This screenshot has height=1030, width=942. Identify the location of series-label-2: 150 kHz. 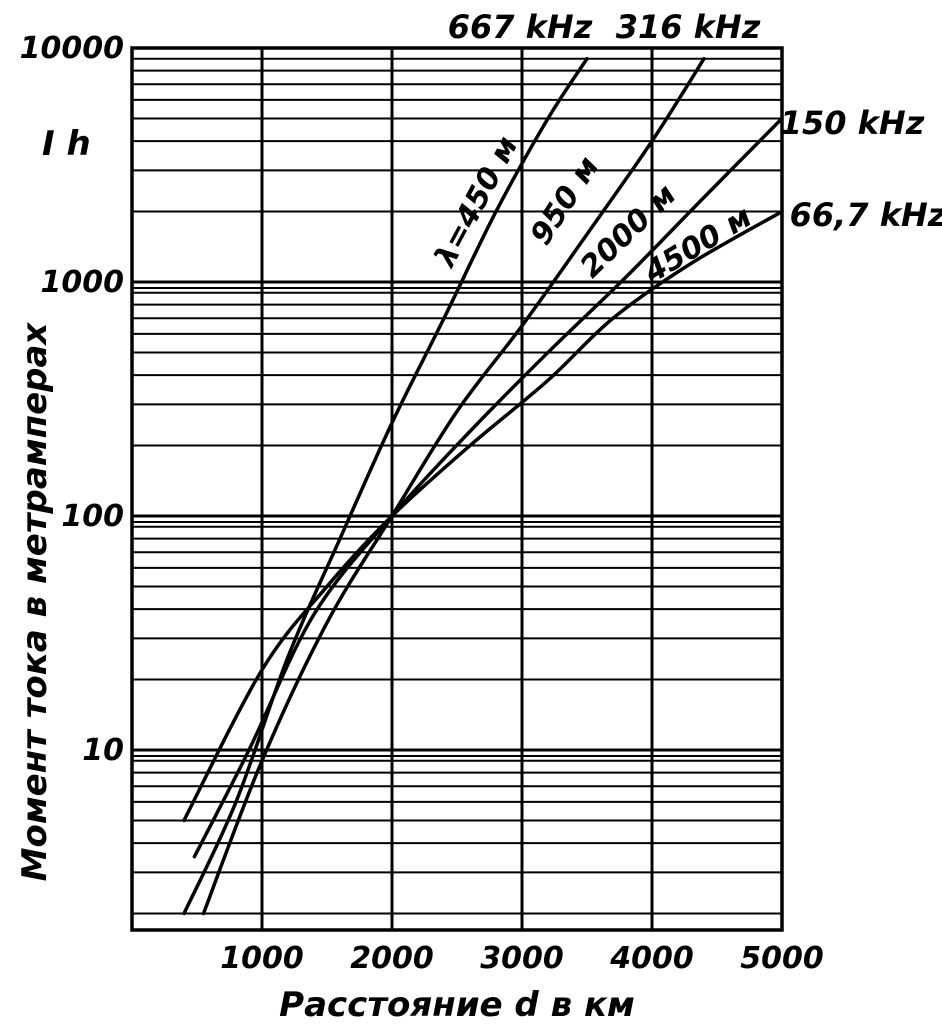
(852, 123).